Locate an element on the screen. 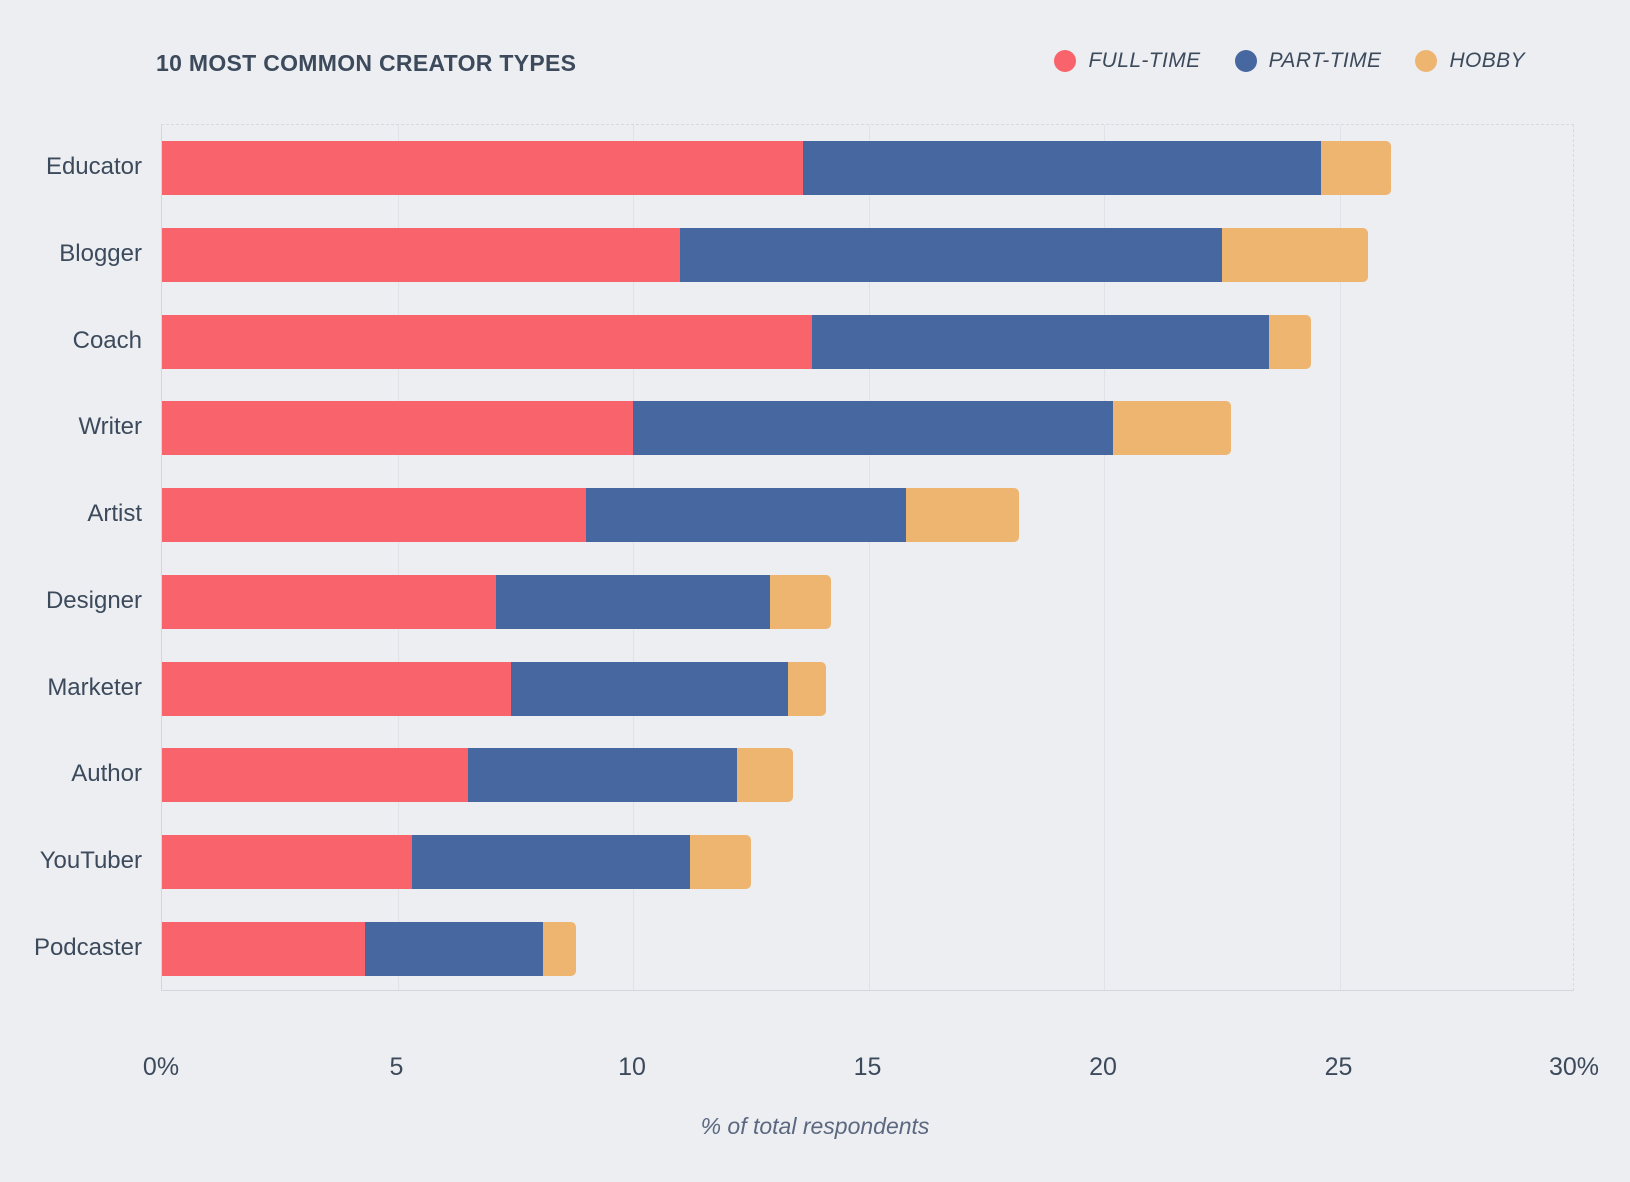 This screenshot has height=1182, width=1630. legend-item-full-time: FULL-TIME is located at coordinates (1127, 61).